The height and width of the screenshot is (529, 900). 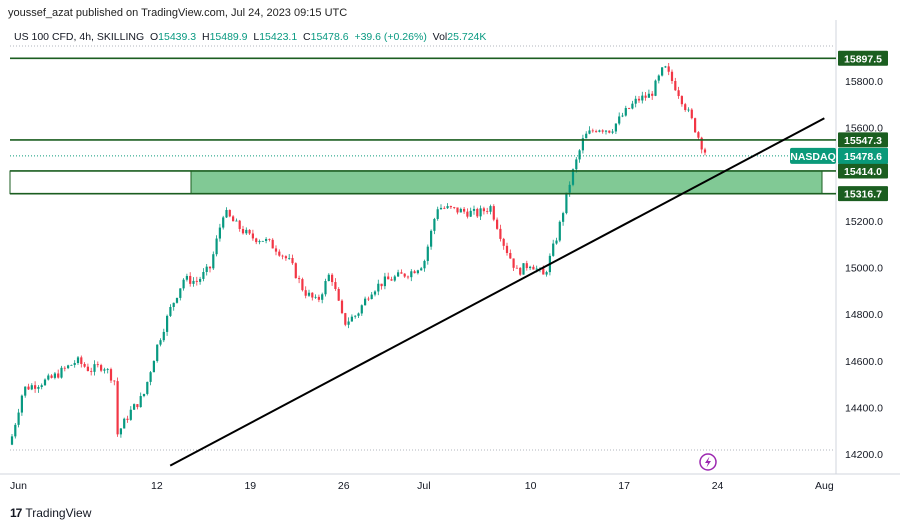 I want to click on legend-close: 15478.6, so click(x=329, y=37).